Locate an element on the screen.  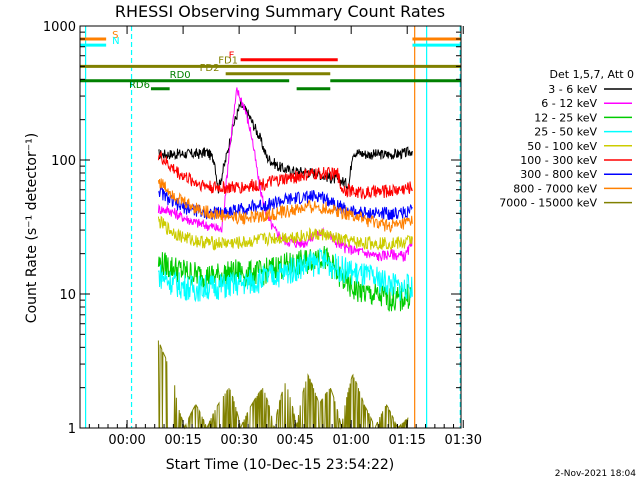
legend-label-1: 6 - 12 keV is located at coordinates (569, 103).